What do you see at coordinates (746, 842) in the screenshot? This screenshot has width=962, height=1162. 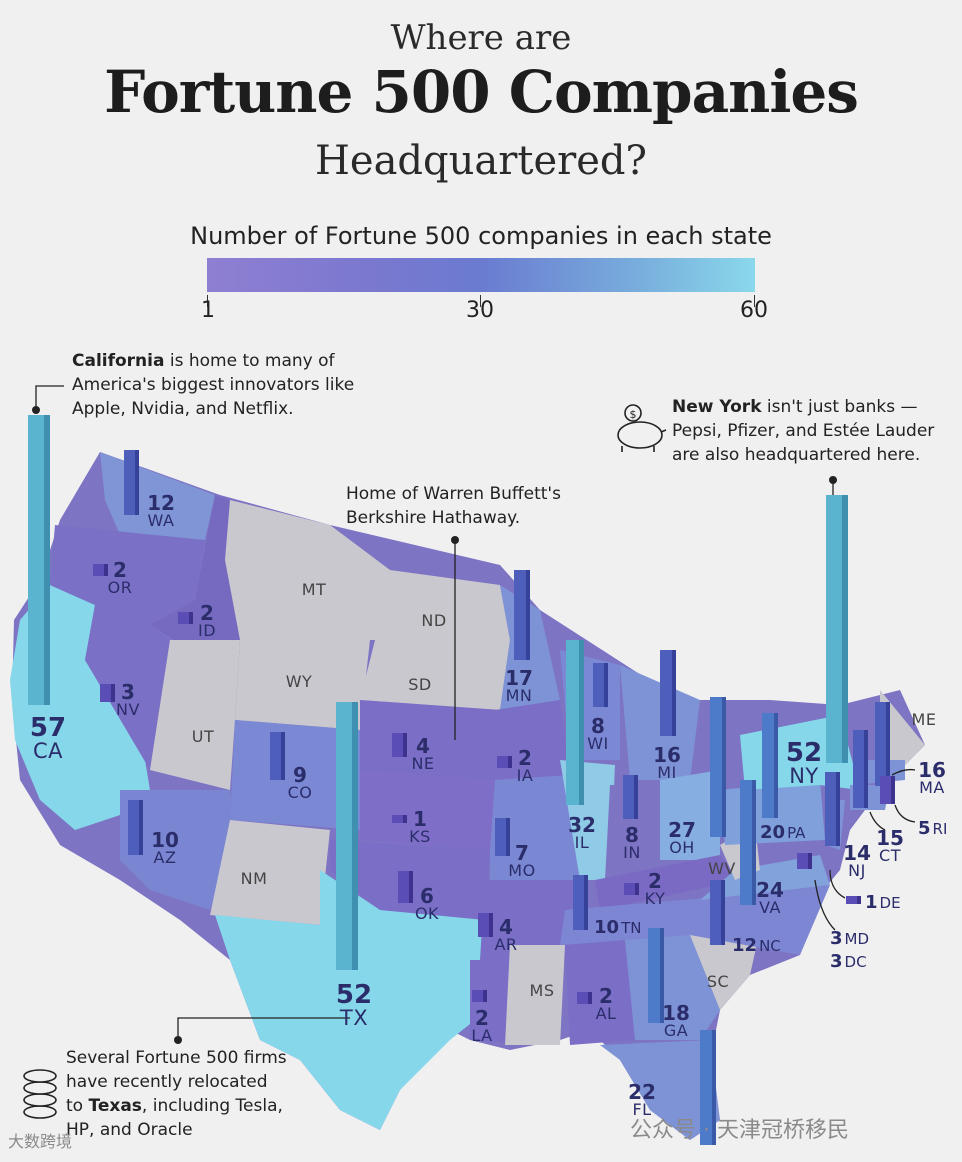 I see `bar-va` at bounding box center [746, 842].